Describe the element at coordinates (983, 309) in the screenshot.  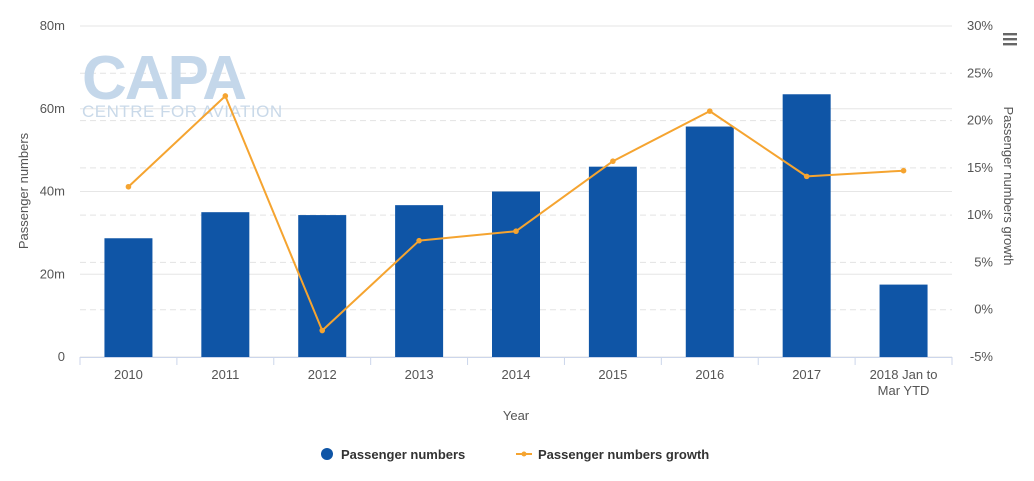
I see `y2-tick-label: 0%` at that location.